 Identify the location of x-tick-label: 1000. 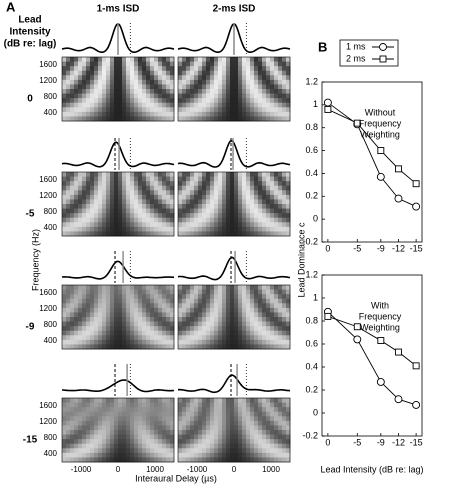
(271, 469).